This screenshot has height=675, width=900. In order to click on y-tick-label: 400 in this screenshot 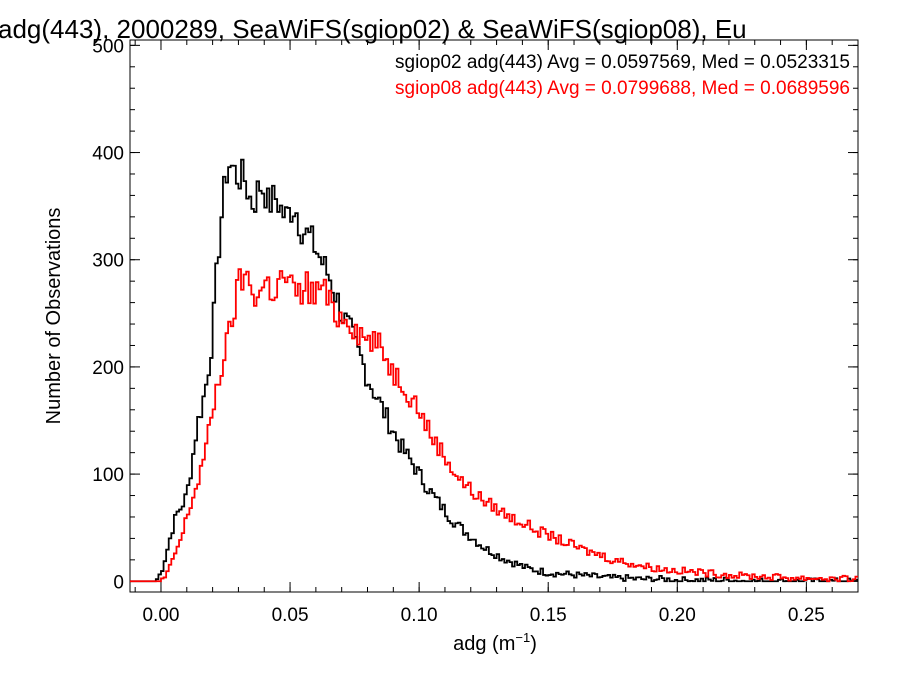, I will do `click(108, 154)`.